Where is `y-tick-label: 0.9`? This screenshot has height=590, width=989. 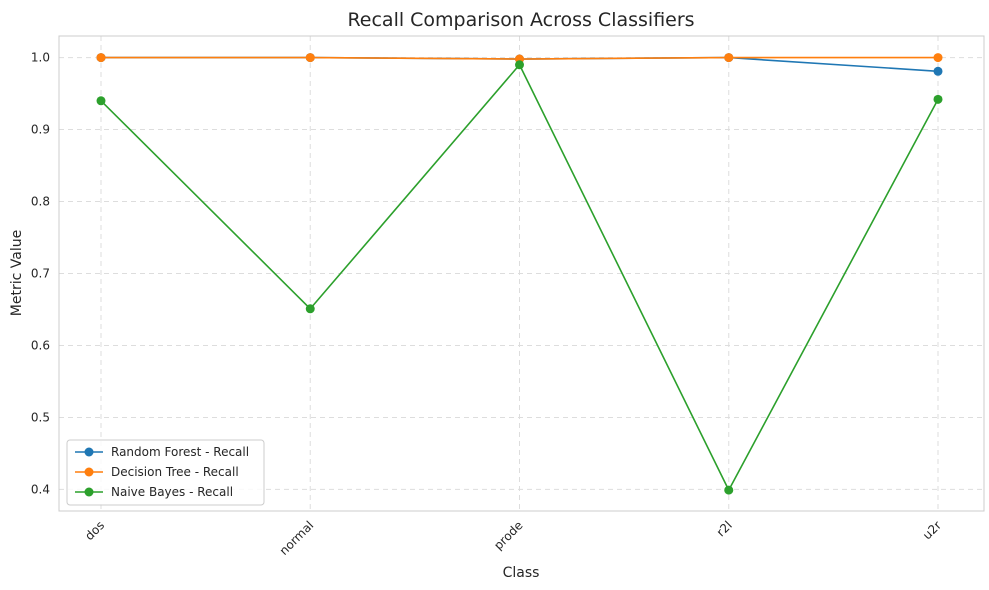
y-tick-label: 0.9 is located at coordinates (40, 130).